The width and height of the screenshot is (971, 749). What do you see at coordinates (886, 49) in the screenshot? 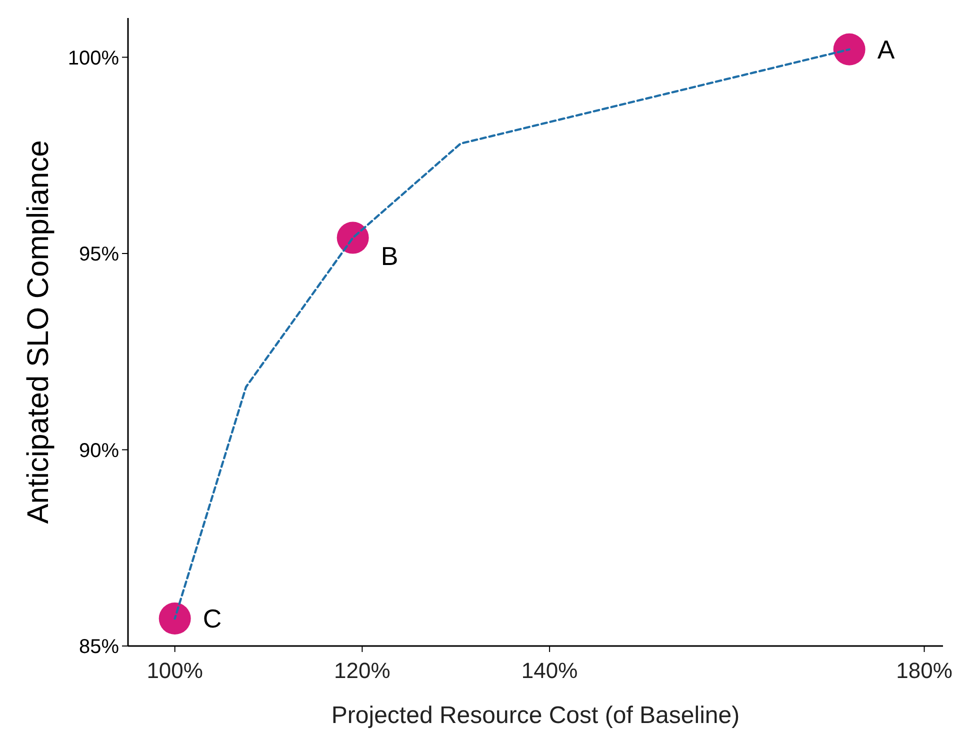
I see `annotation: A` at bounding box center [886, 49].